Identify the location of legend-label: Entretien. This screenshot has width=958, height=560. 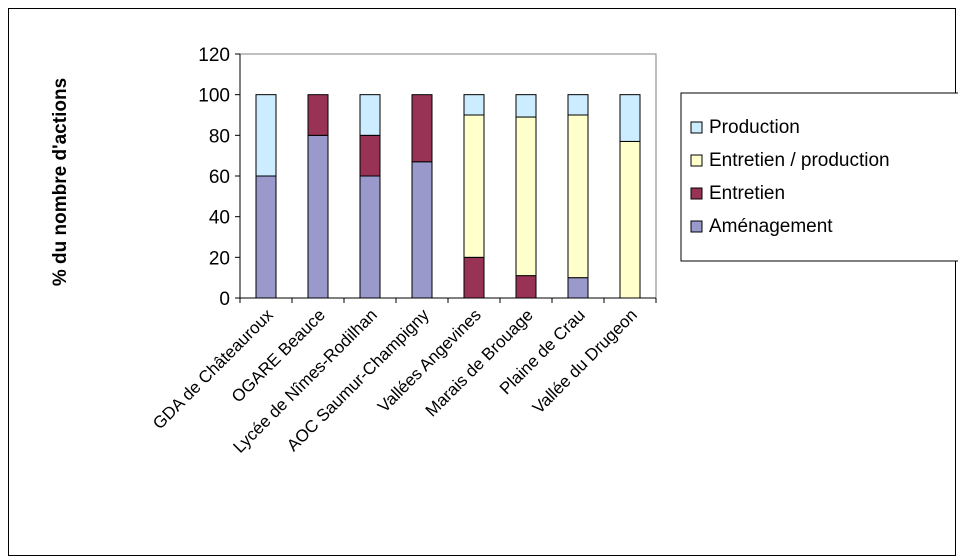
(747, 193).